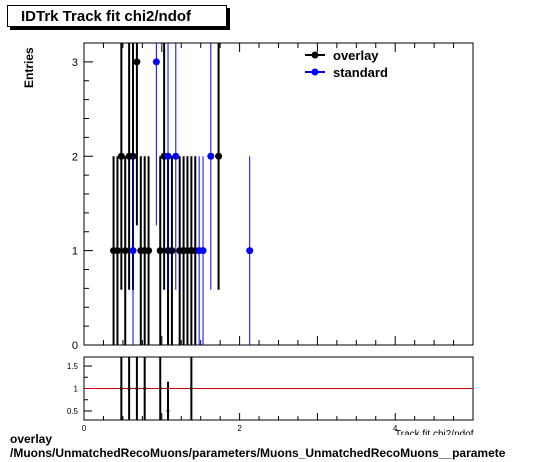 The width and height of the screenshot is (546, 462). I want to click on chart-title-box: IDTrk Track fit chi2/ndof, so click(117, 16).